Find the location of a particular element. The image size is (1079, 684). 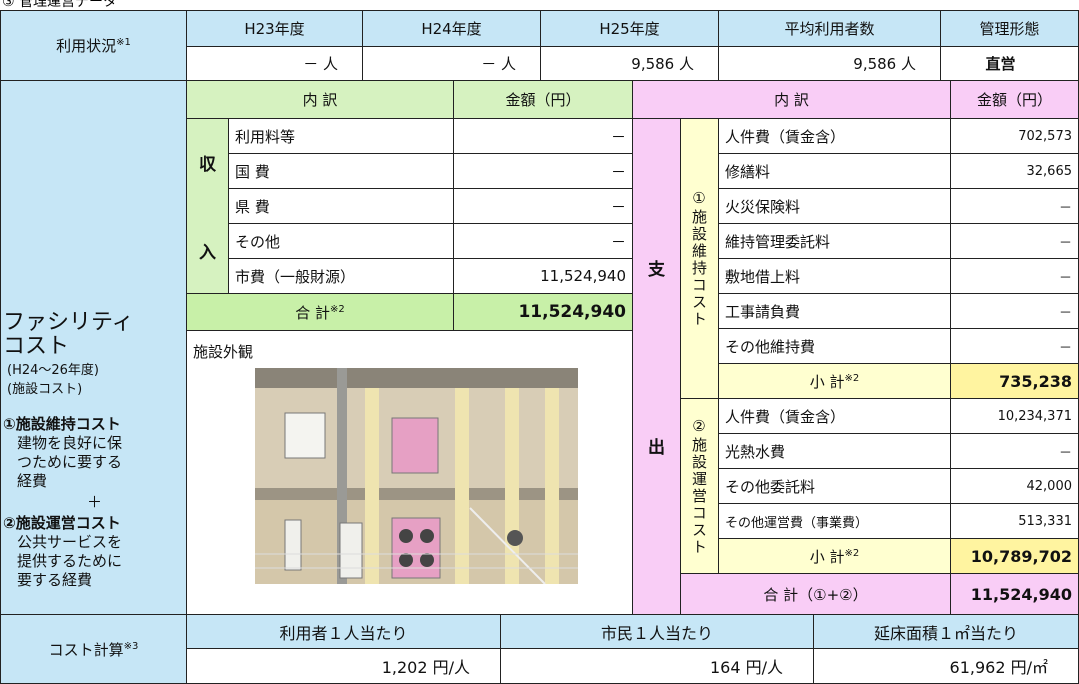

text: 収 is located at coordinates (207, 165).